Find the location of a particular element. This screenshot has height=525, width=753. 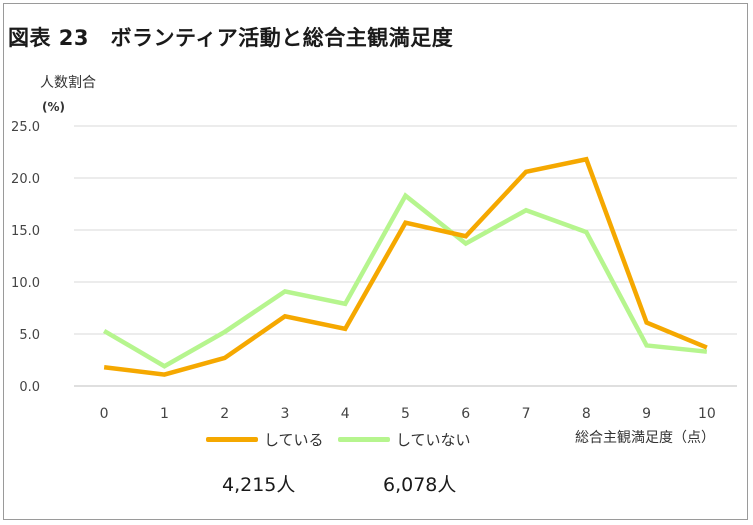

x-axis-label: 総合主観満足度（点） is located at coordinates (645, 438).